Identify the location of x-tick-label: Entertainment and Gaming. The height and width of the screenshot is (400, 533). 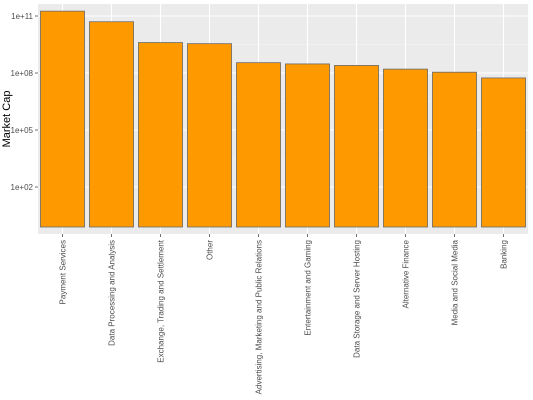
(308, 288).